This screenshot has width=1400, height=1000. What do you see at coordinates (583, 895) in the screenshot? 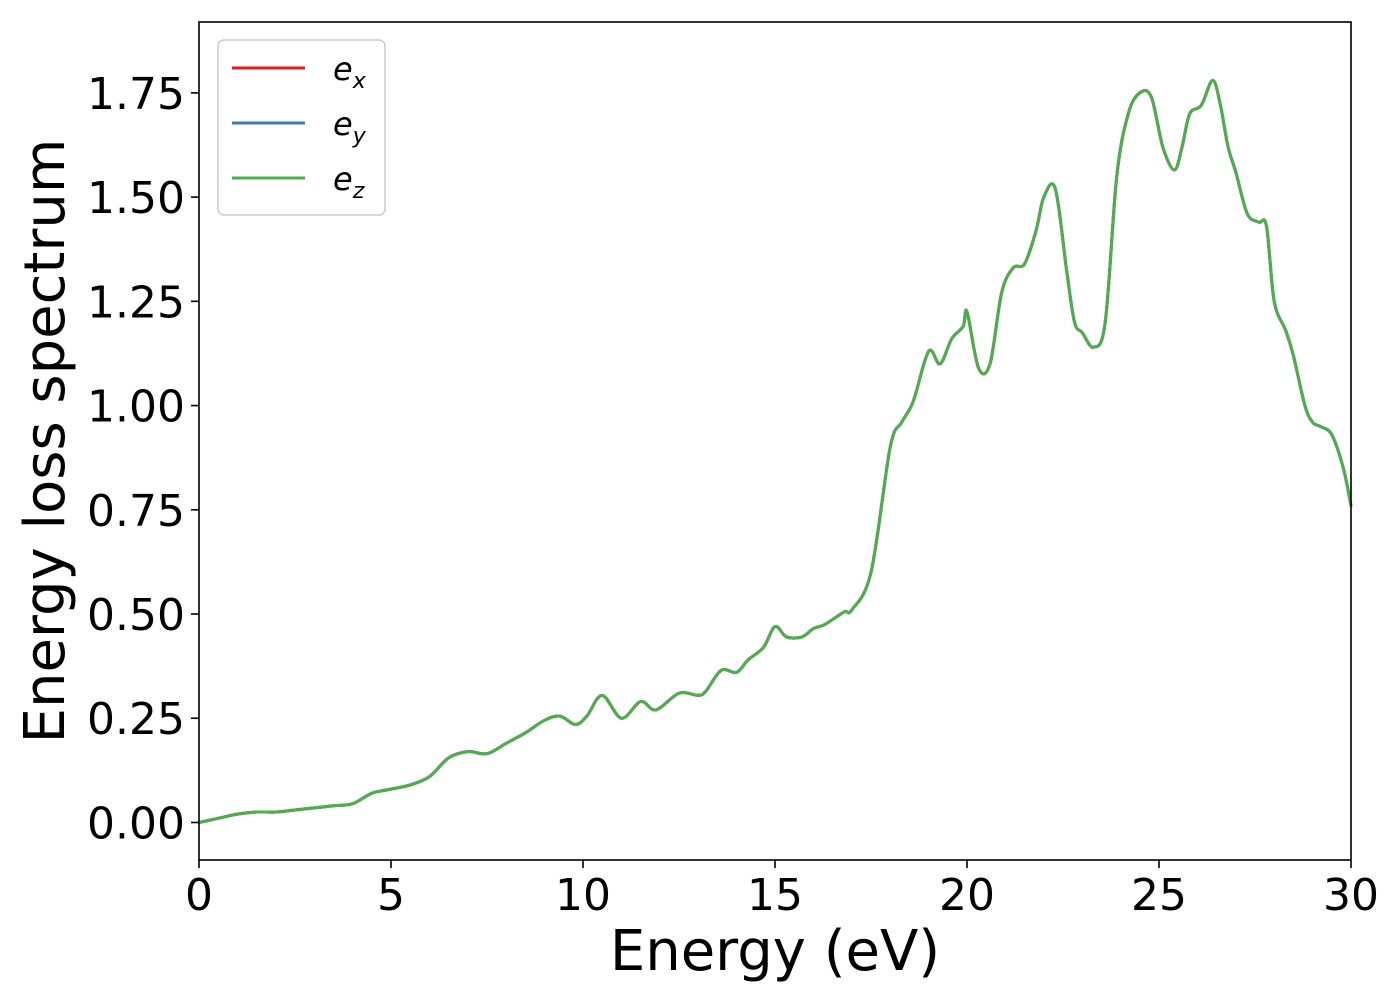
I see `x-tick-label: 10` at bounding box center [583, 895].